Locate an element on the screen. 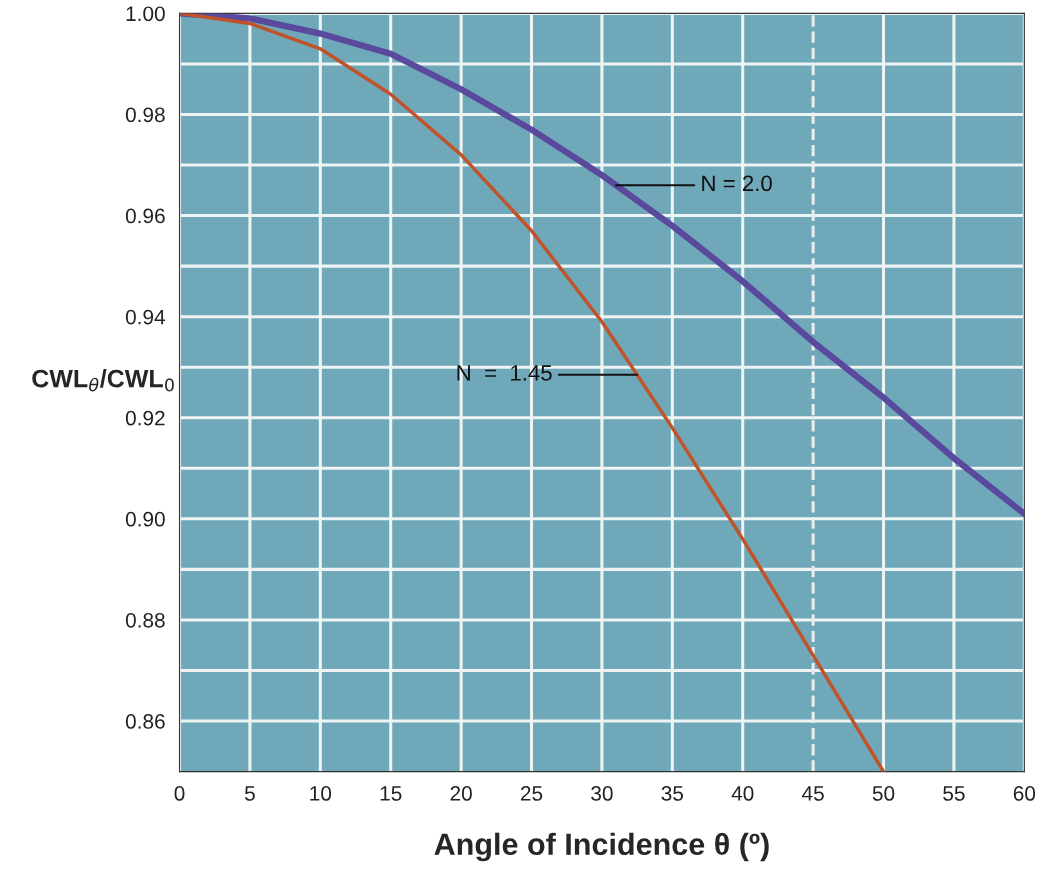 The height and width of the screenshot is (892, 1056). y-axis-title: CWL$_{θ}$/CWL$_{0}$ is located at coordinates (103, 380).